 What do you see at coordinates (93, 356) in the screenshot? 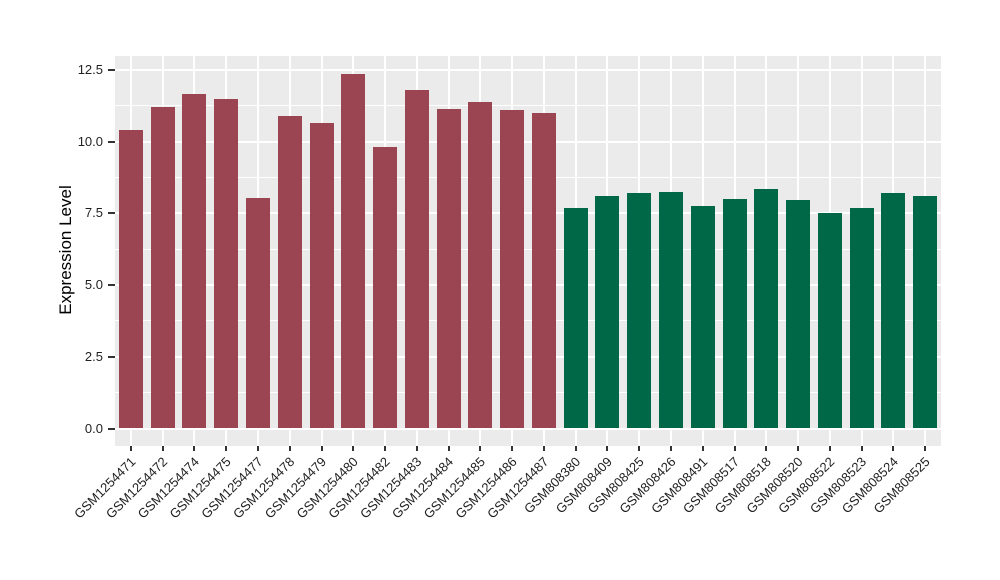
I see `y-tick-label: 2.5` at bounding box center [93, 356].